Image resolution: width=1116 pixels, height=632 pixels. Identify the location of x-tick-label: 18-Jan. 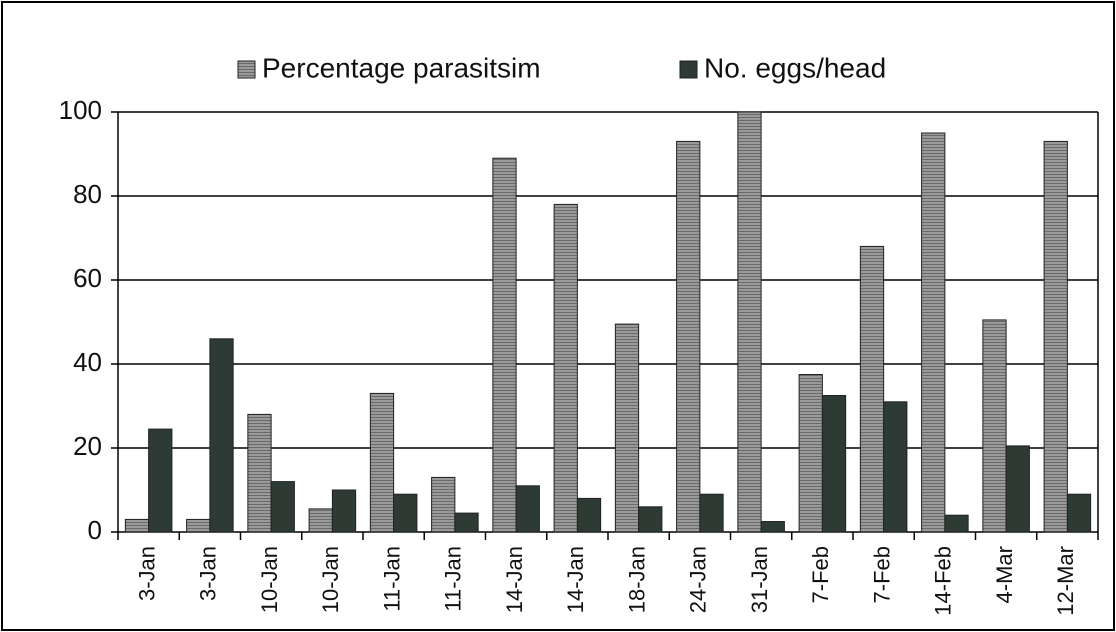
(636, 579).